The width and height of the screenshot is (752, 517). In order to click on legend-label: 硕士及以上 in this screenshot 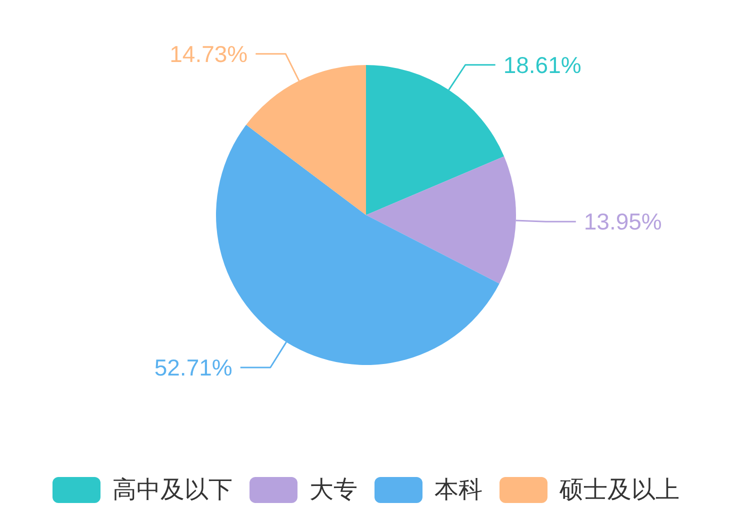, I will do `click(619, 490)`.